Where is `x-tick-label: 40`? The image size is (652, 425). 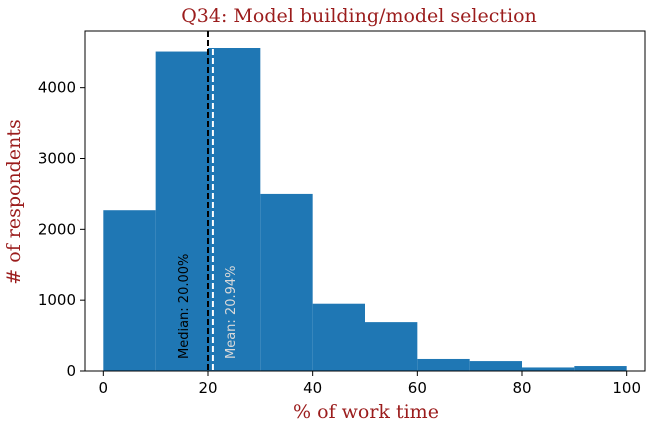 x-tick-label: 40 is located at coordinates (312, 388).